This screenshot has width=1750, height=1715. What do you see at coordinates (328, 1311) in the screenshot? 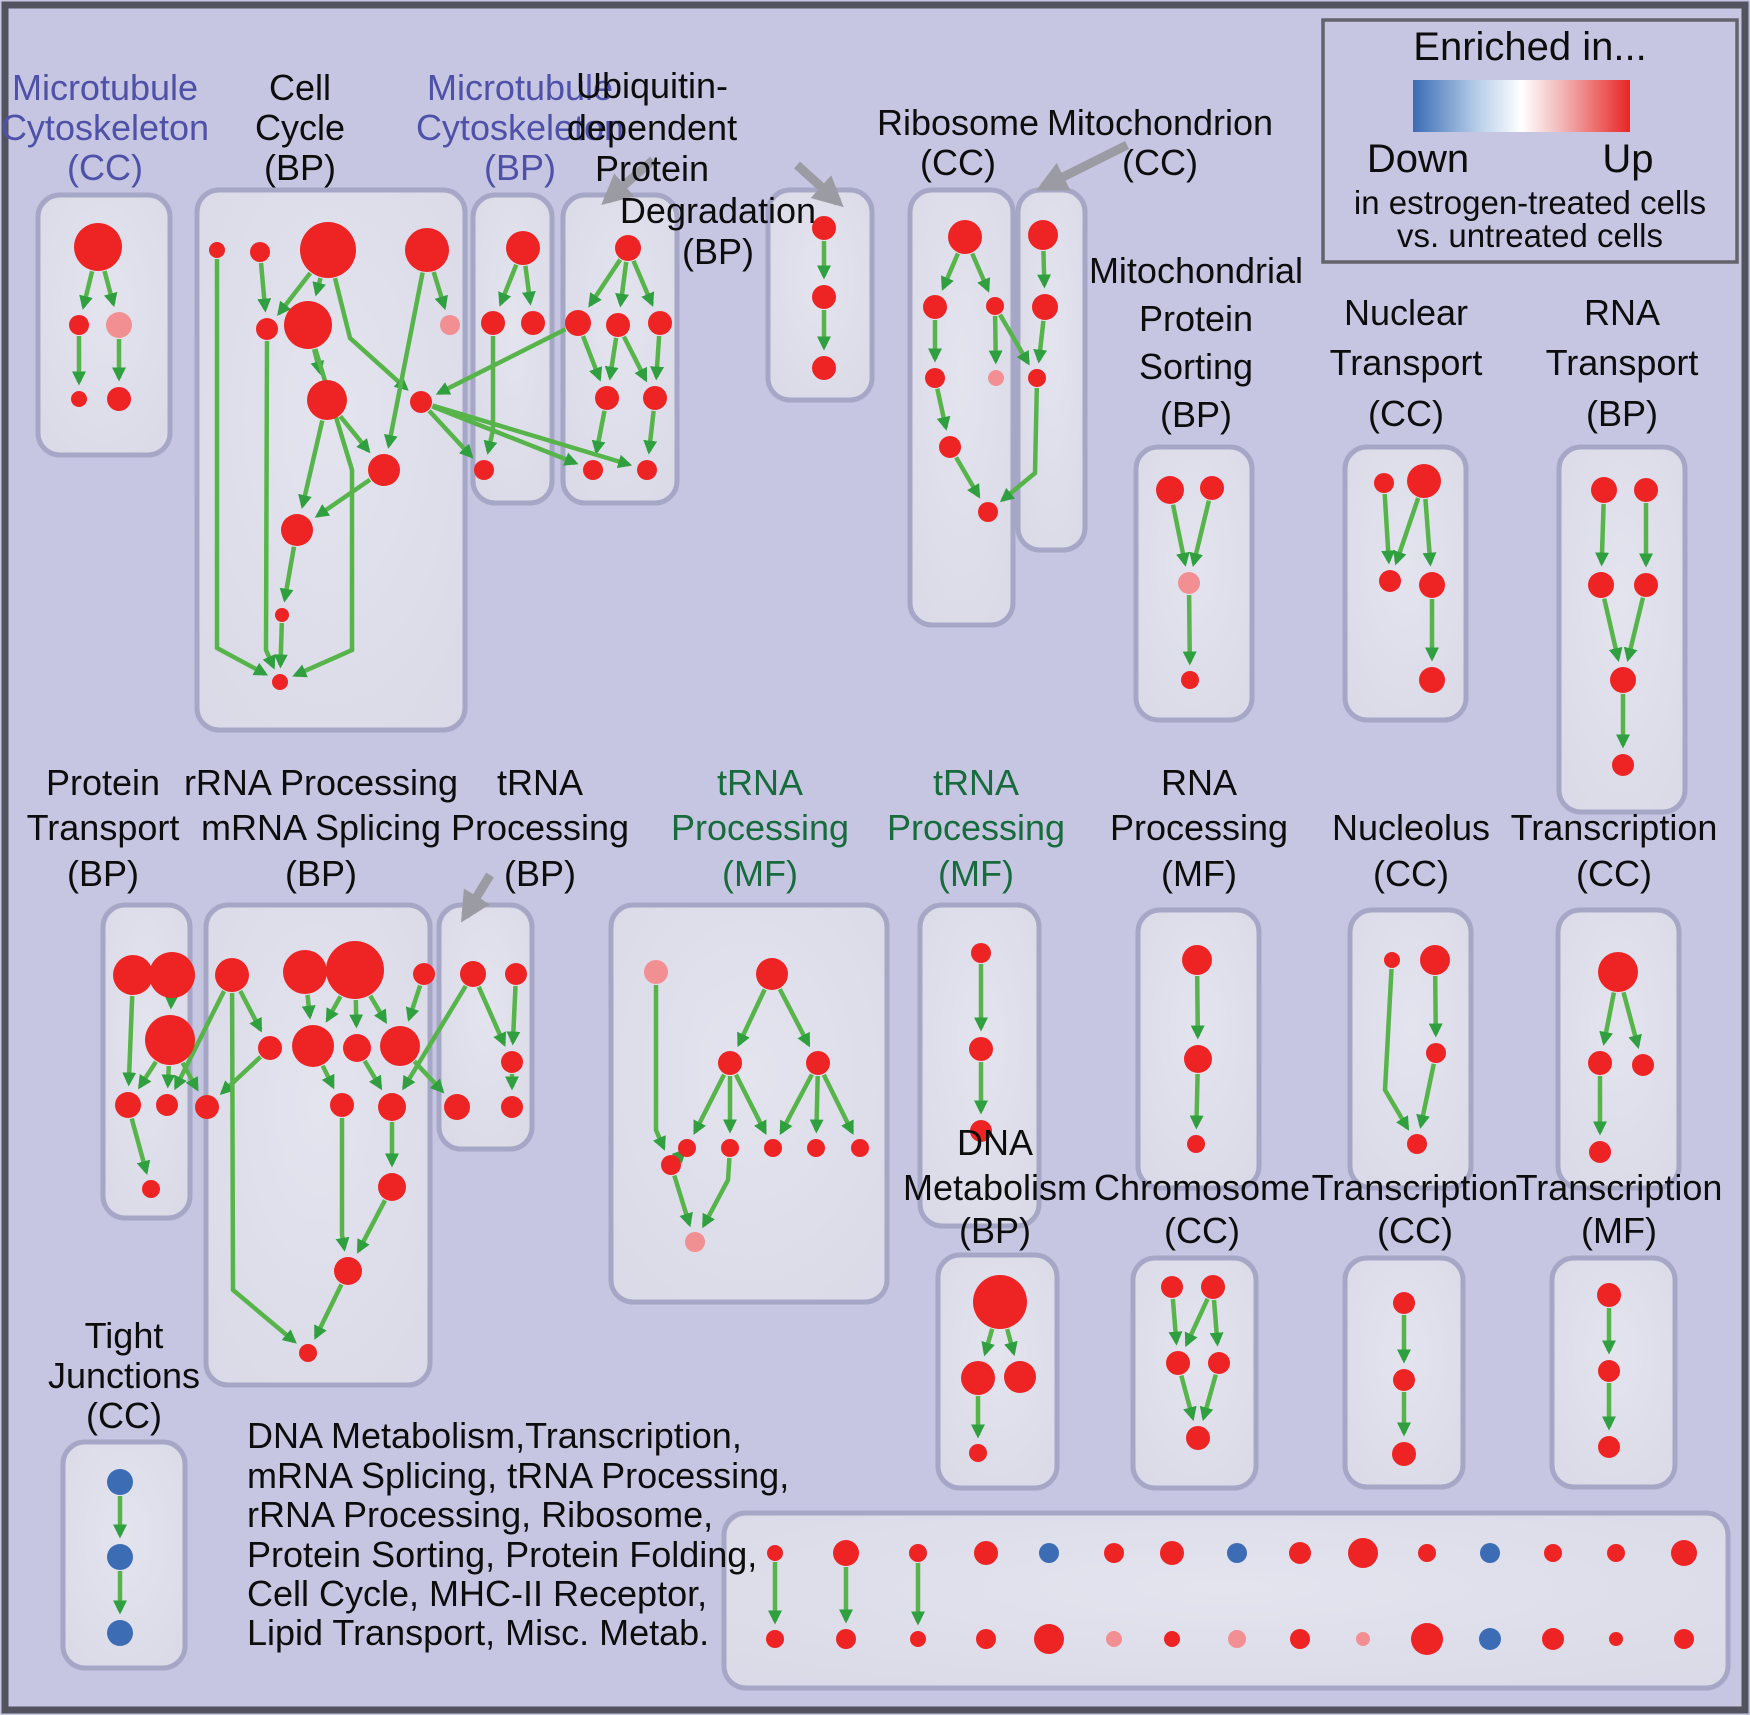
I see `edge-q13-q14` at bounding box center [328, 1311].